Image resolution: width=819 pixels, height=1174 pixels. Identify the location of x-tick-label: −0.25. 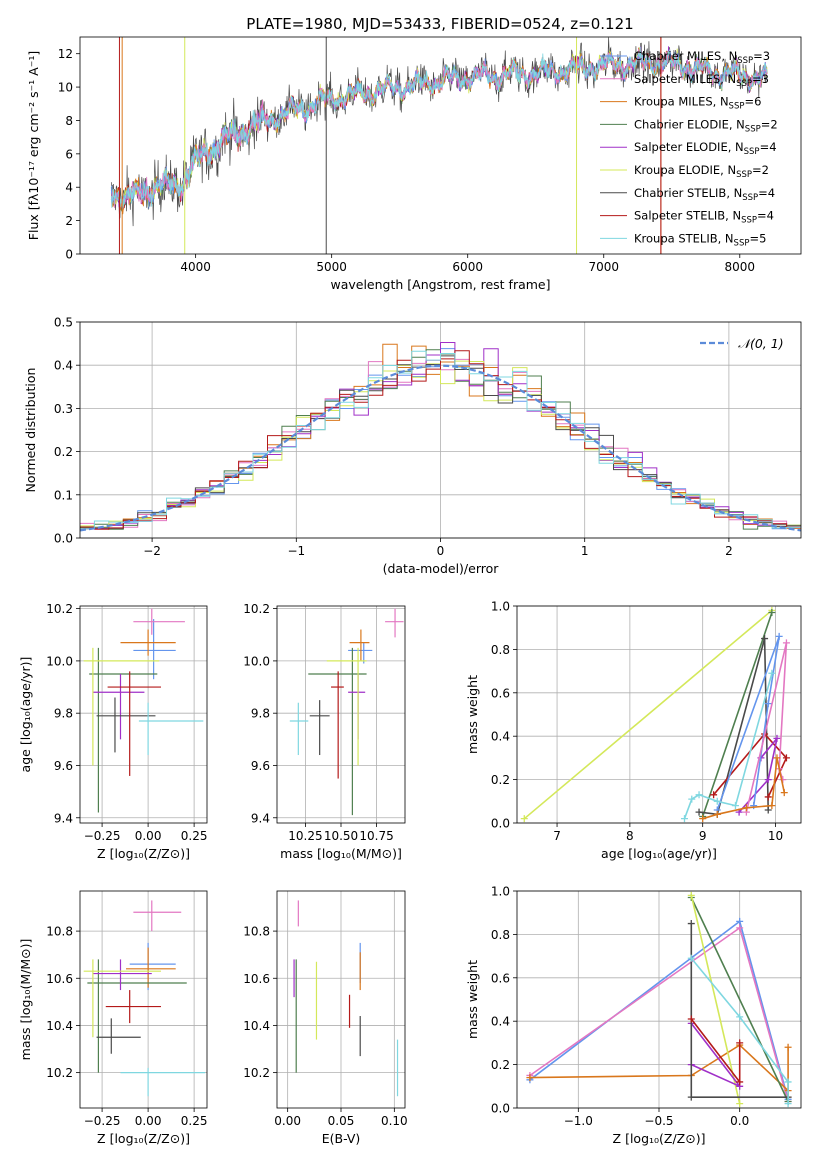
(102, 1121).